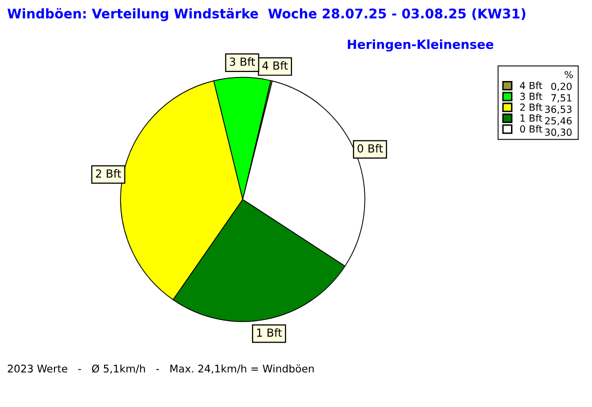 This screenshot has height=407, width=592. What do you see at coordinates (267, 15) in the screenshot?
I see `chart-title: Windböen: Verteilung Windstärke Woche 28.07.25 - 03.08.25 (KW31)` at bounding box center [267, 15].